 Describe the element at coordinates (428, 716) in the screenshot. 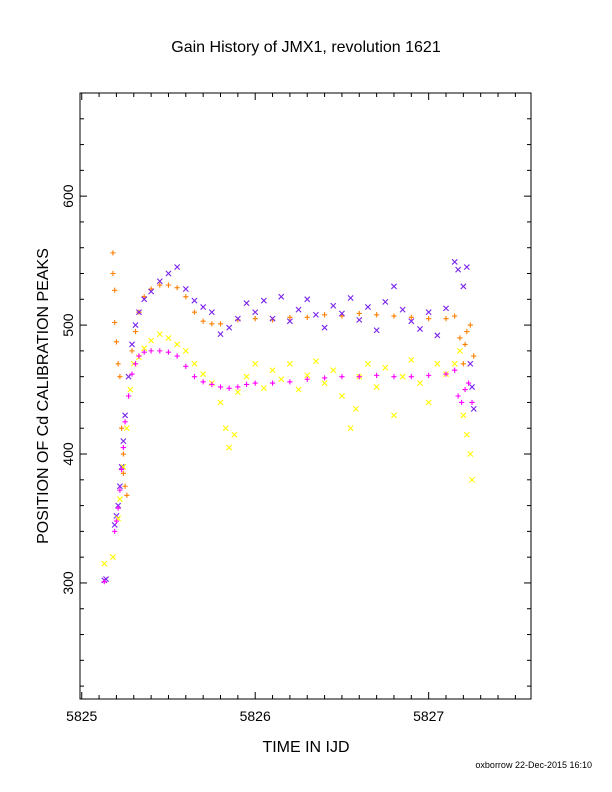

I see `x-tick-label: 5827` at that location.